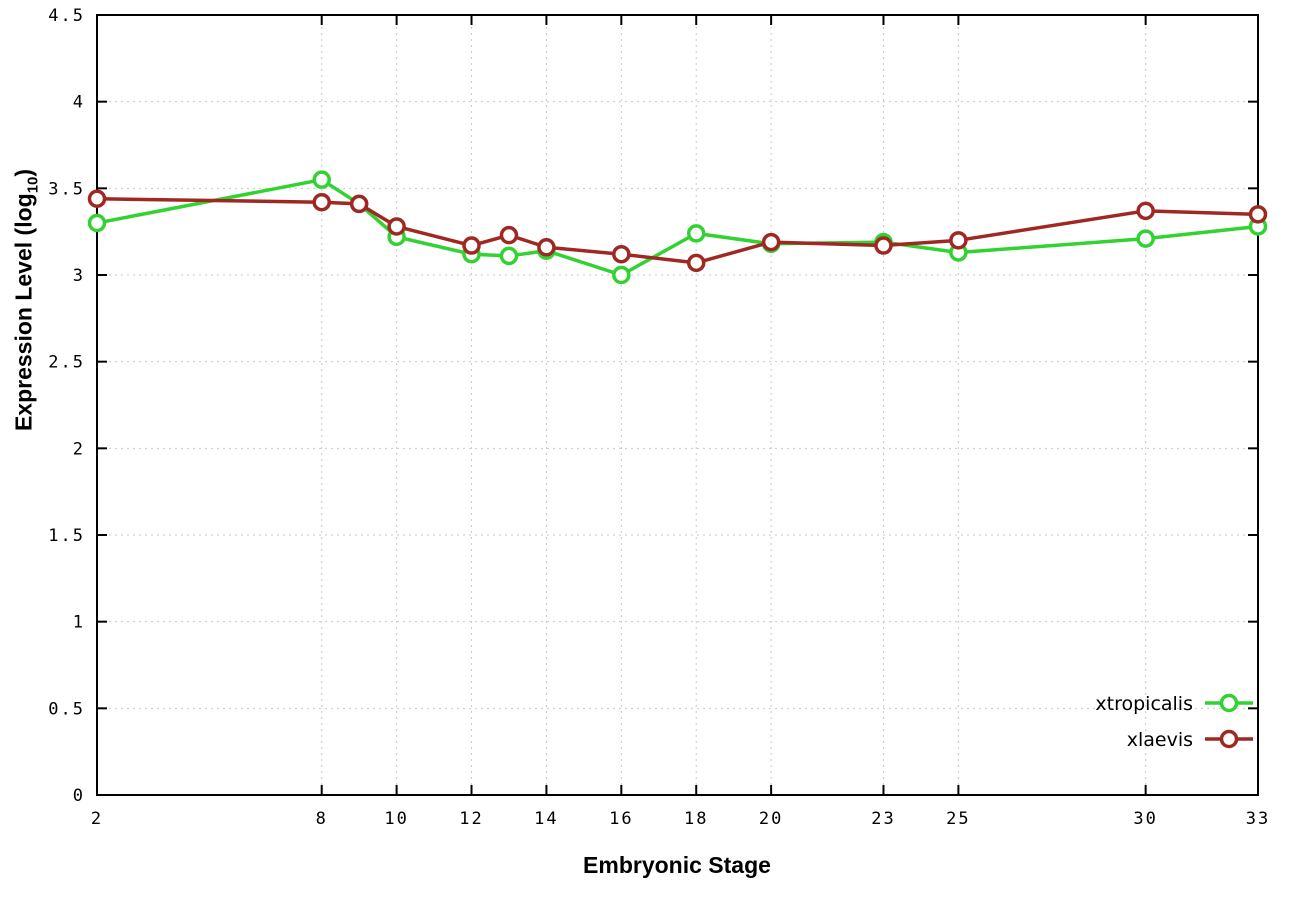 This screenshot has width=1296, height=907. I want to click on x-tick-label: 14, so click(546, 819).